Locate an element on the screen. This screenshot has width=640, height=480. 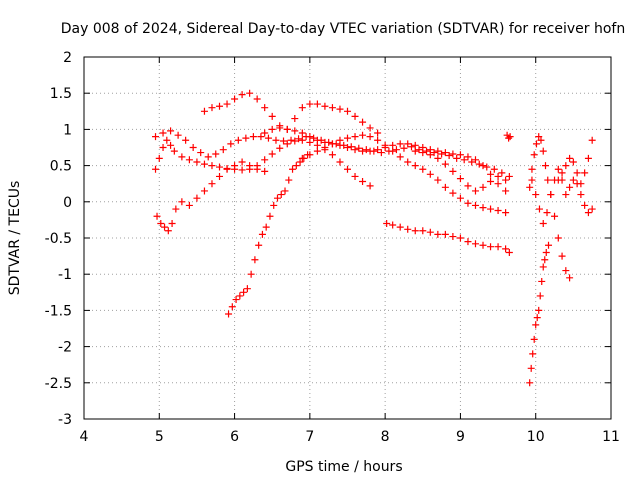
x-tick-label: 4 is located at coordinates (84, 437).